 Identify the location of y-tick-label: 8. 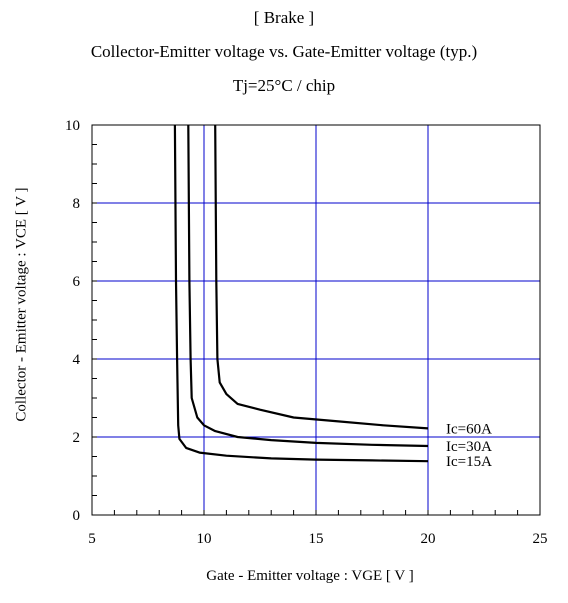
(77, 204).